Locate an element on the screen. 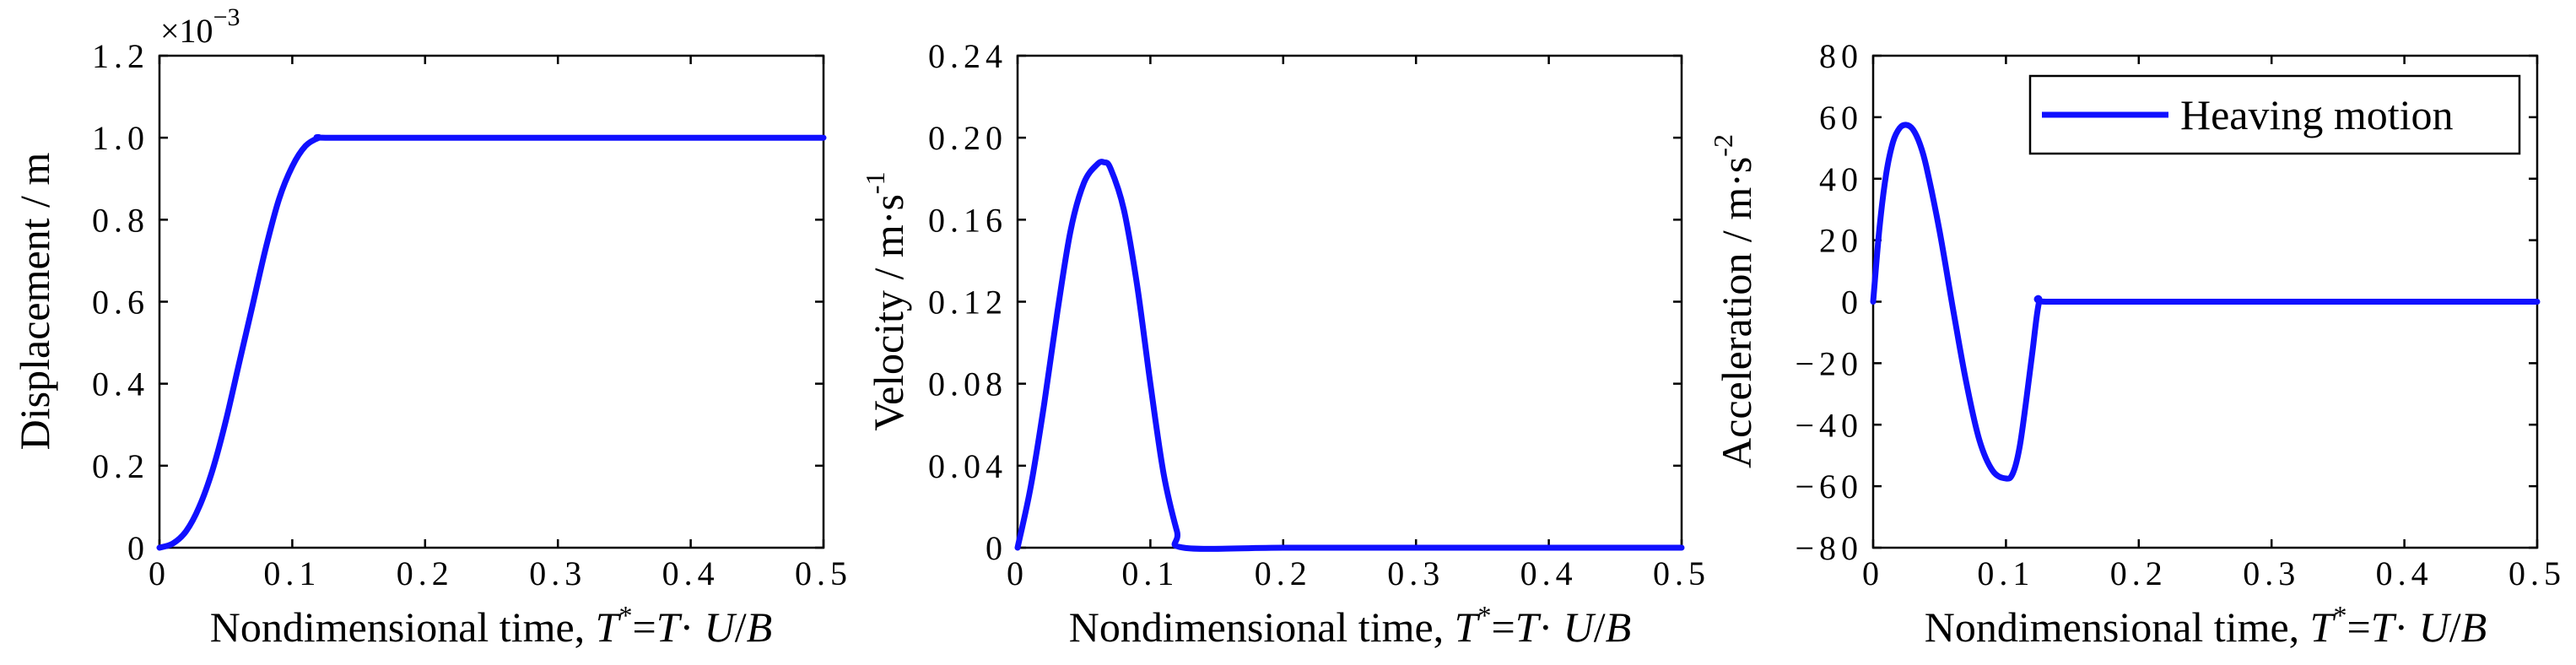 The height and width of the screenshot is (665, 2576). velocity-xtick-label: 0.5 is located at coordinates (1681, 573).